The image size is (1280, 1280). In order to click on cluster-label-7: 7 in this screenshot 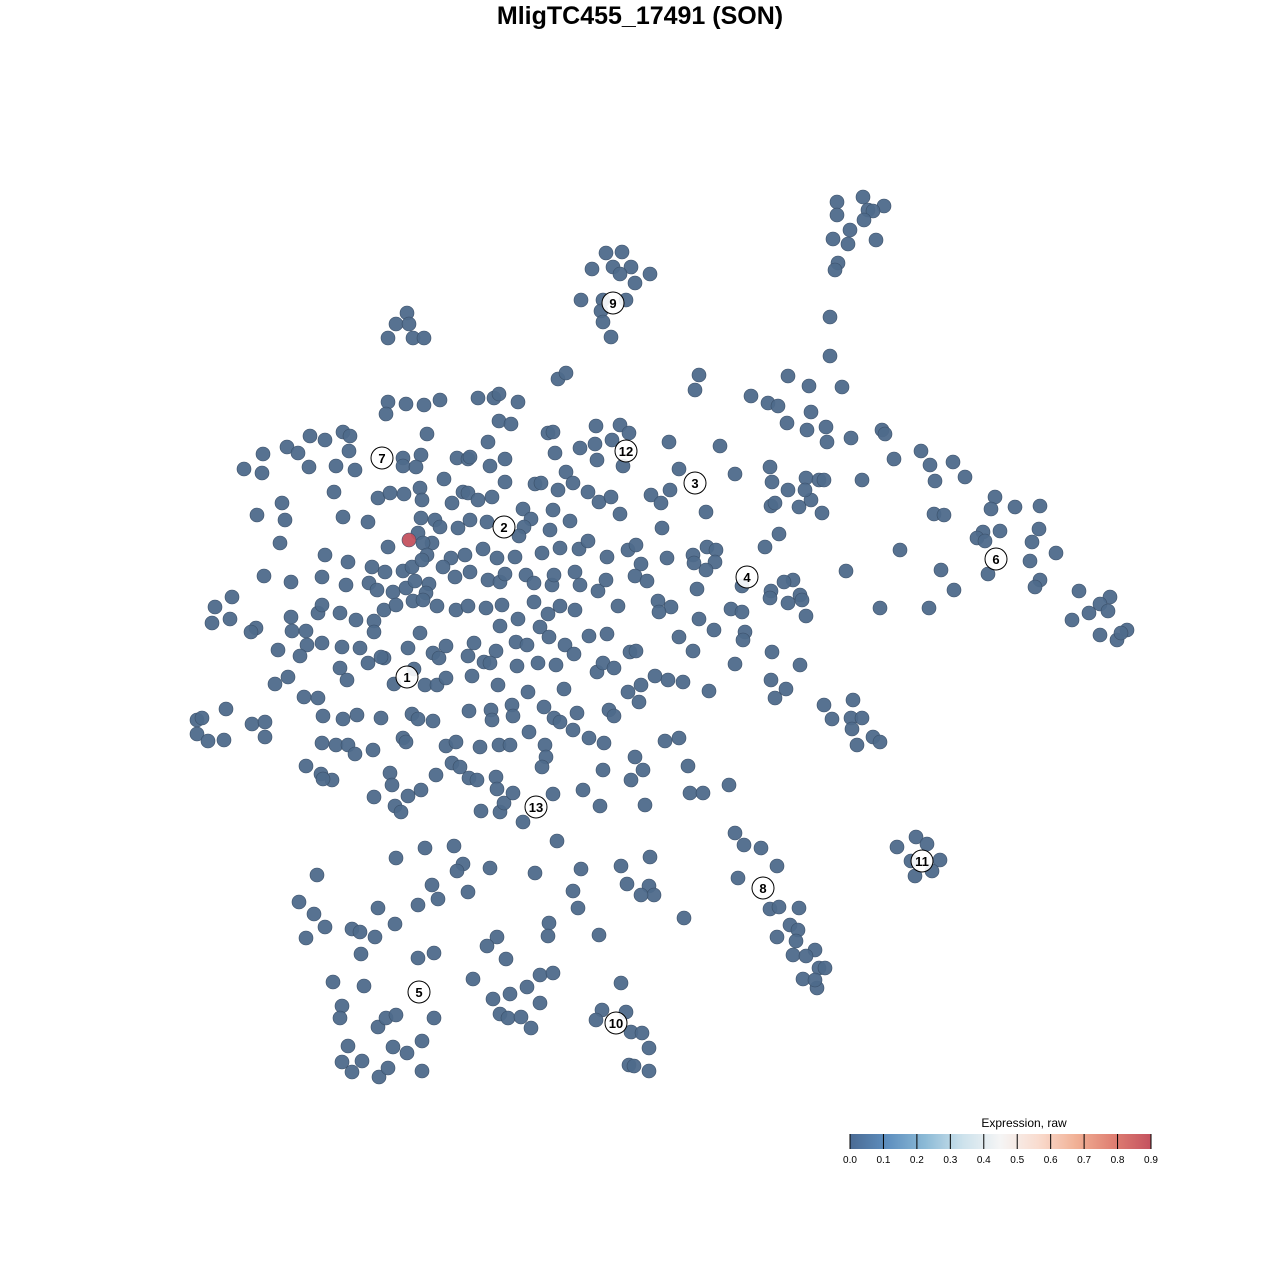, I will do `click(382, 458)`.